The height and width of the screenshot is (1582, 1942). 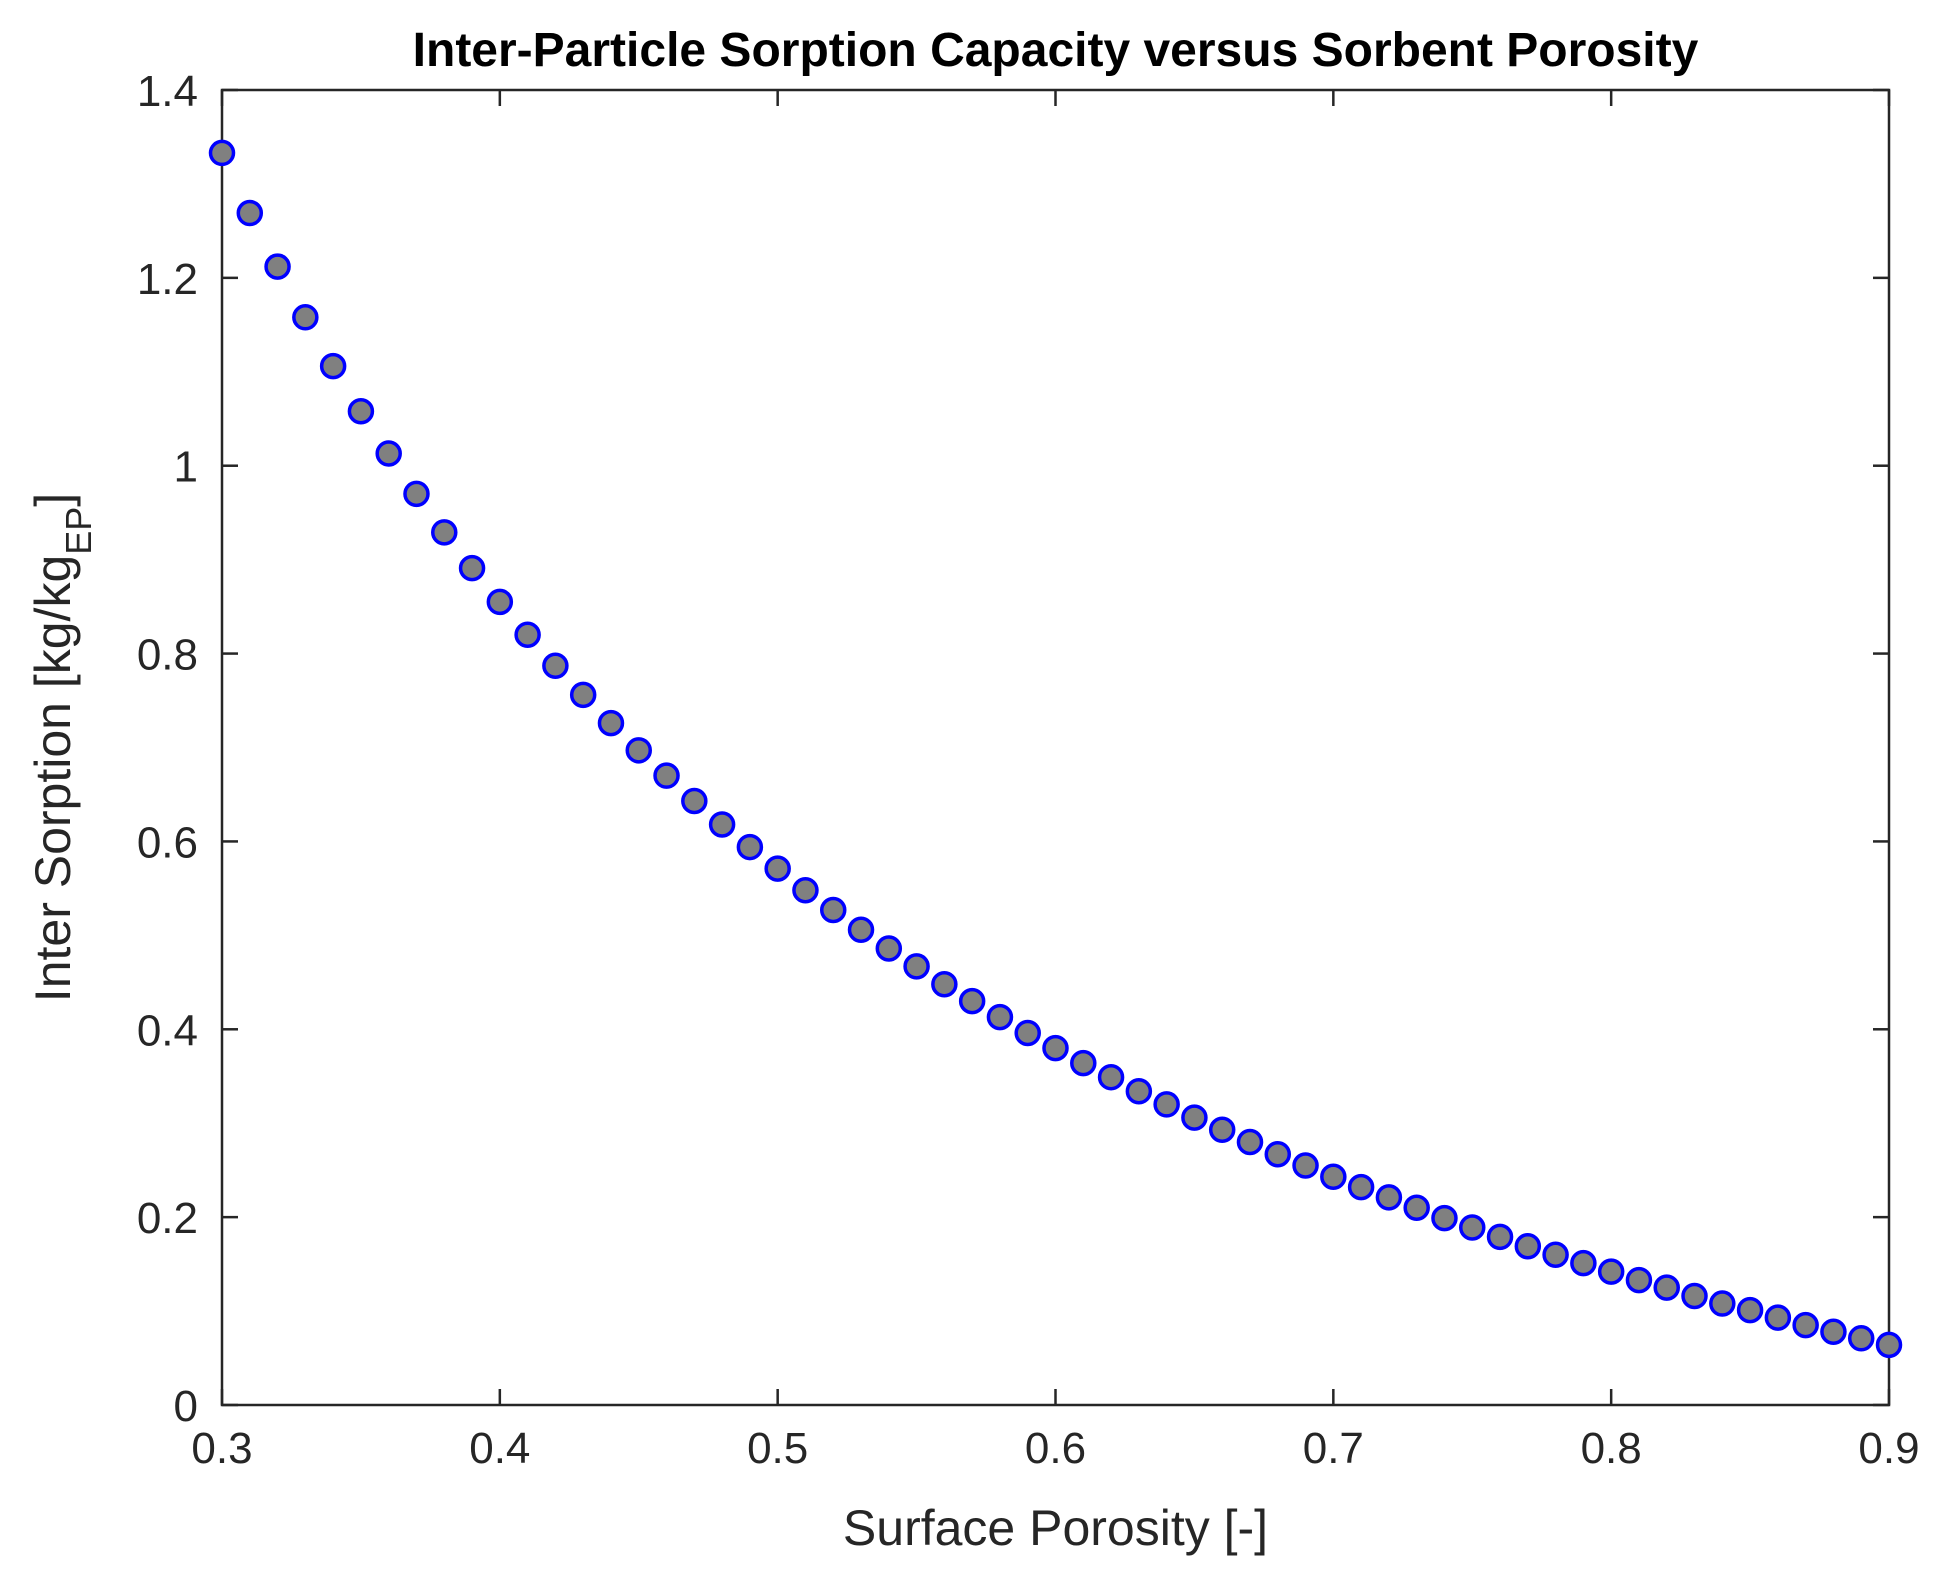 I want to click on y-tick-label: 0.4, so click(x=167, y=1030).